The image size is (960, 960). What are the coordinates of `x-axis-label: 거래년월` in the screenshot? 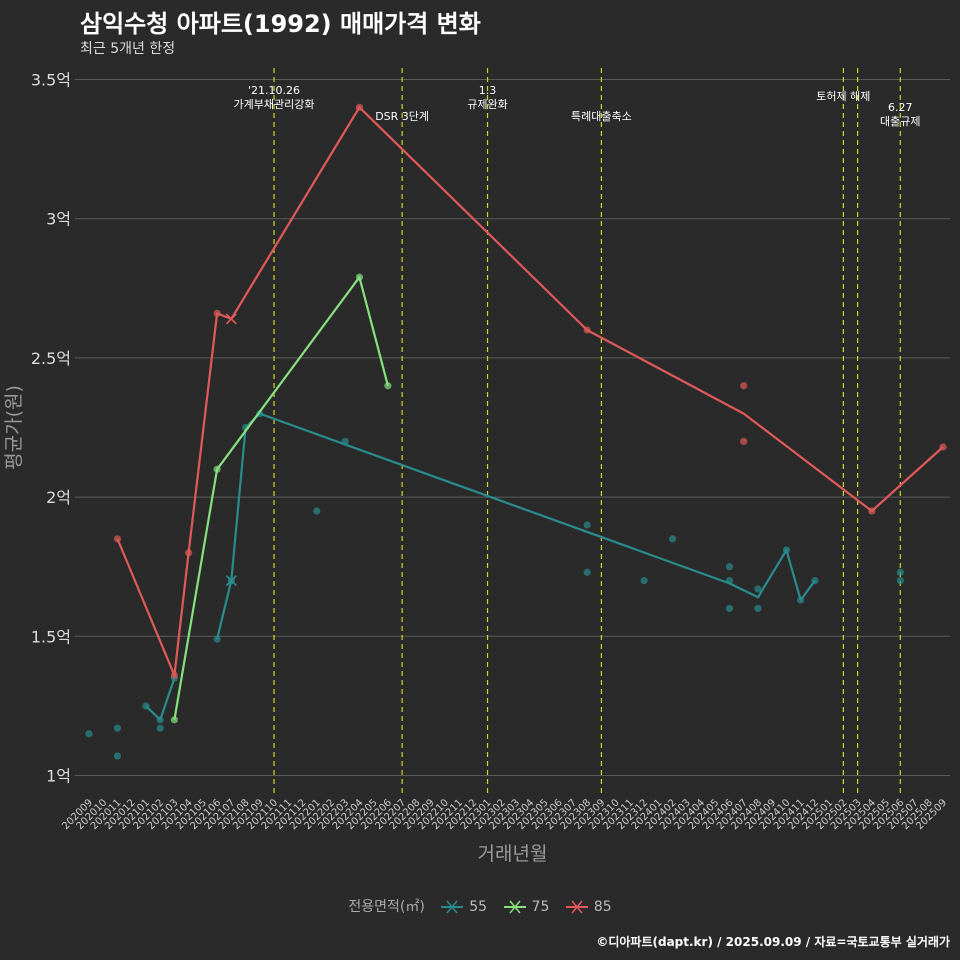 It's located at (513, 854).